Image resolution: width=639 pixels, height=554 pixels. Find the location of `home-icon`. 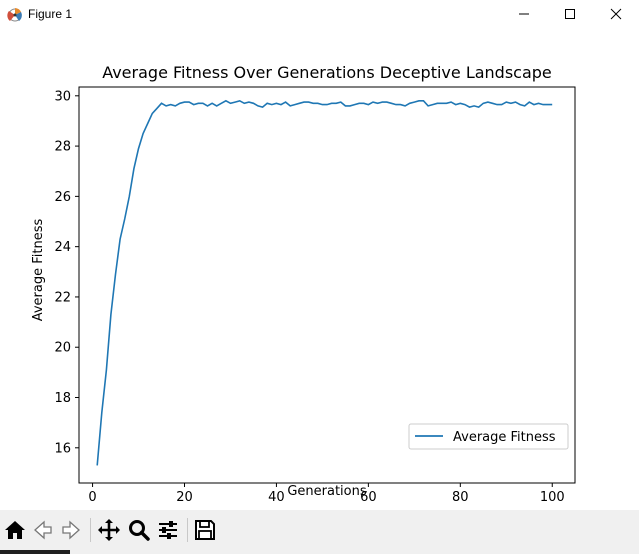

home-icon is located at coordinates (15, 530).